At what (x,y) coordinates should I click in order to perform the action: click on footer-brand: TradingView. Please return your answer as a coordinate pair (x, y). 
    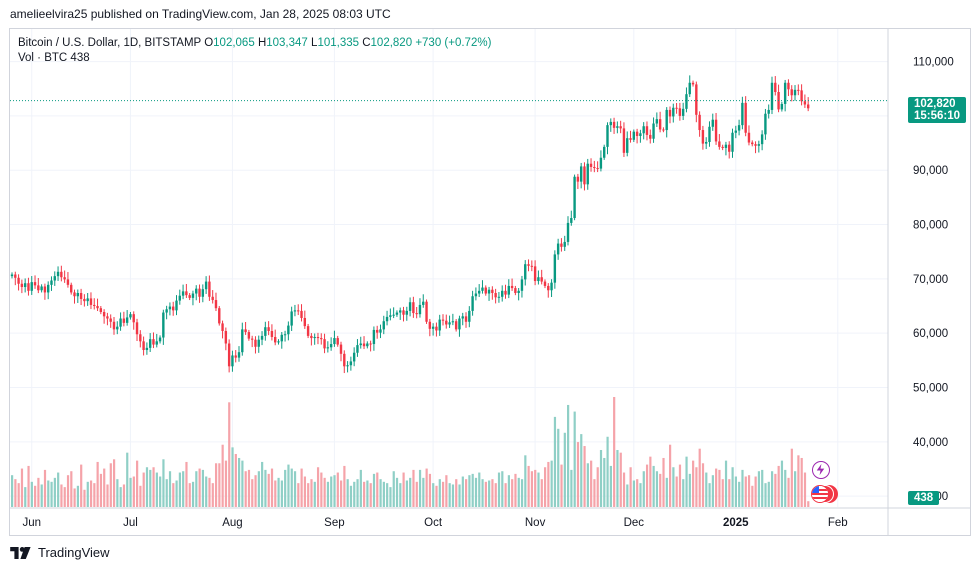
    Looking at the image, I should click on (60, 552).